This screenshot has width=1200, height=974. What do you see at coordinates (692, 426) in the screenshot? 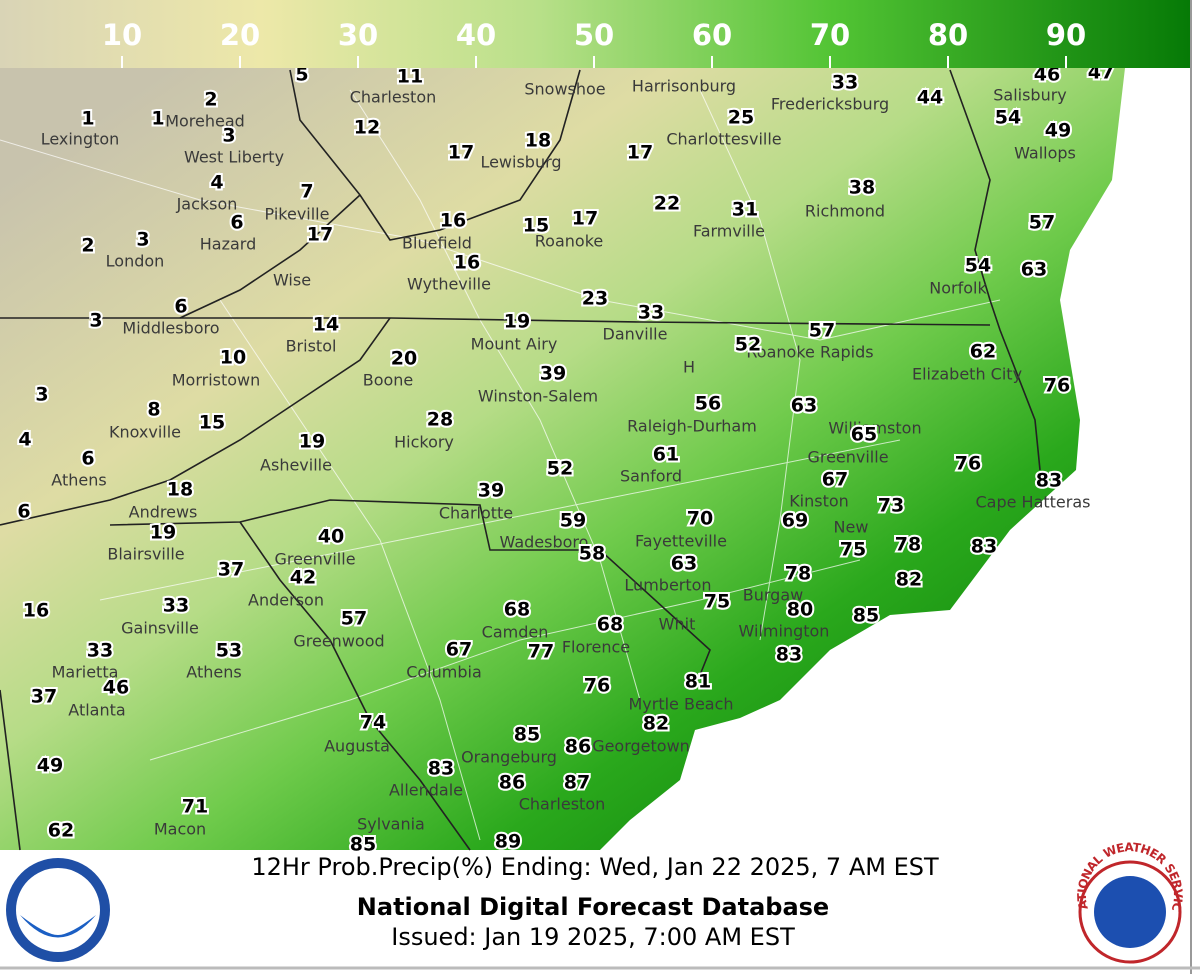
I see `city-label: Raleigh-Durham` at bounding box center [692, 426].